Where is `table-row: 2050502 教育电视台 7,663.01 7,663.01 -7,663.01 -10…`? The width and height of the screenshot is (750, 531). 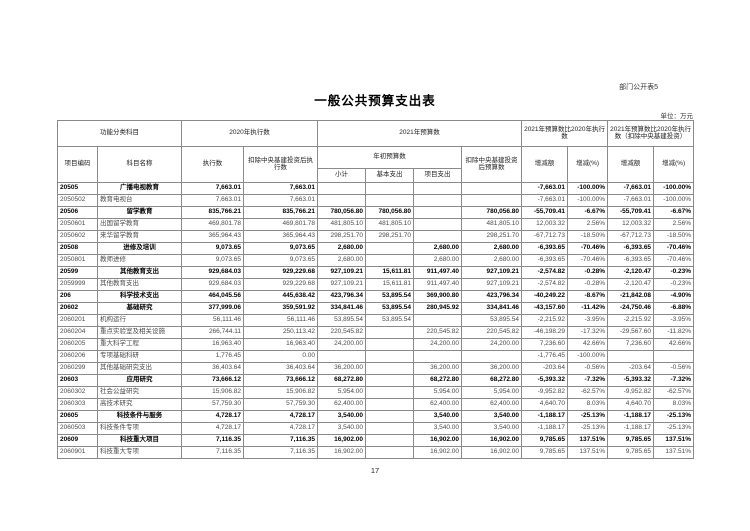 table-row: 2050502 教育电视台 7,663.01 7,663.01 -7,663.01 -10… is located at coordinates (376, 200).